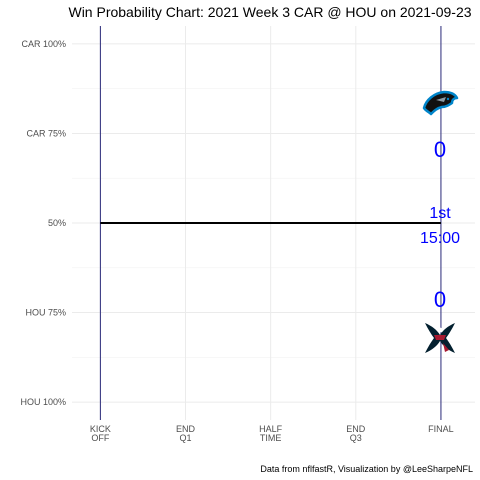 The image size is (480, 480). I want to click on x-tick-label: END Q3, so click(356, 433).